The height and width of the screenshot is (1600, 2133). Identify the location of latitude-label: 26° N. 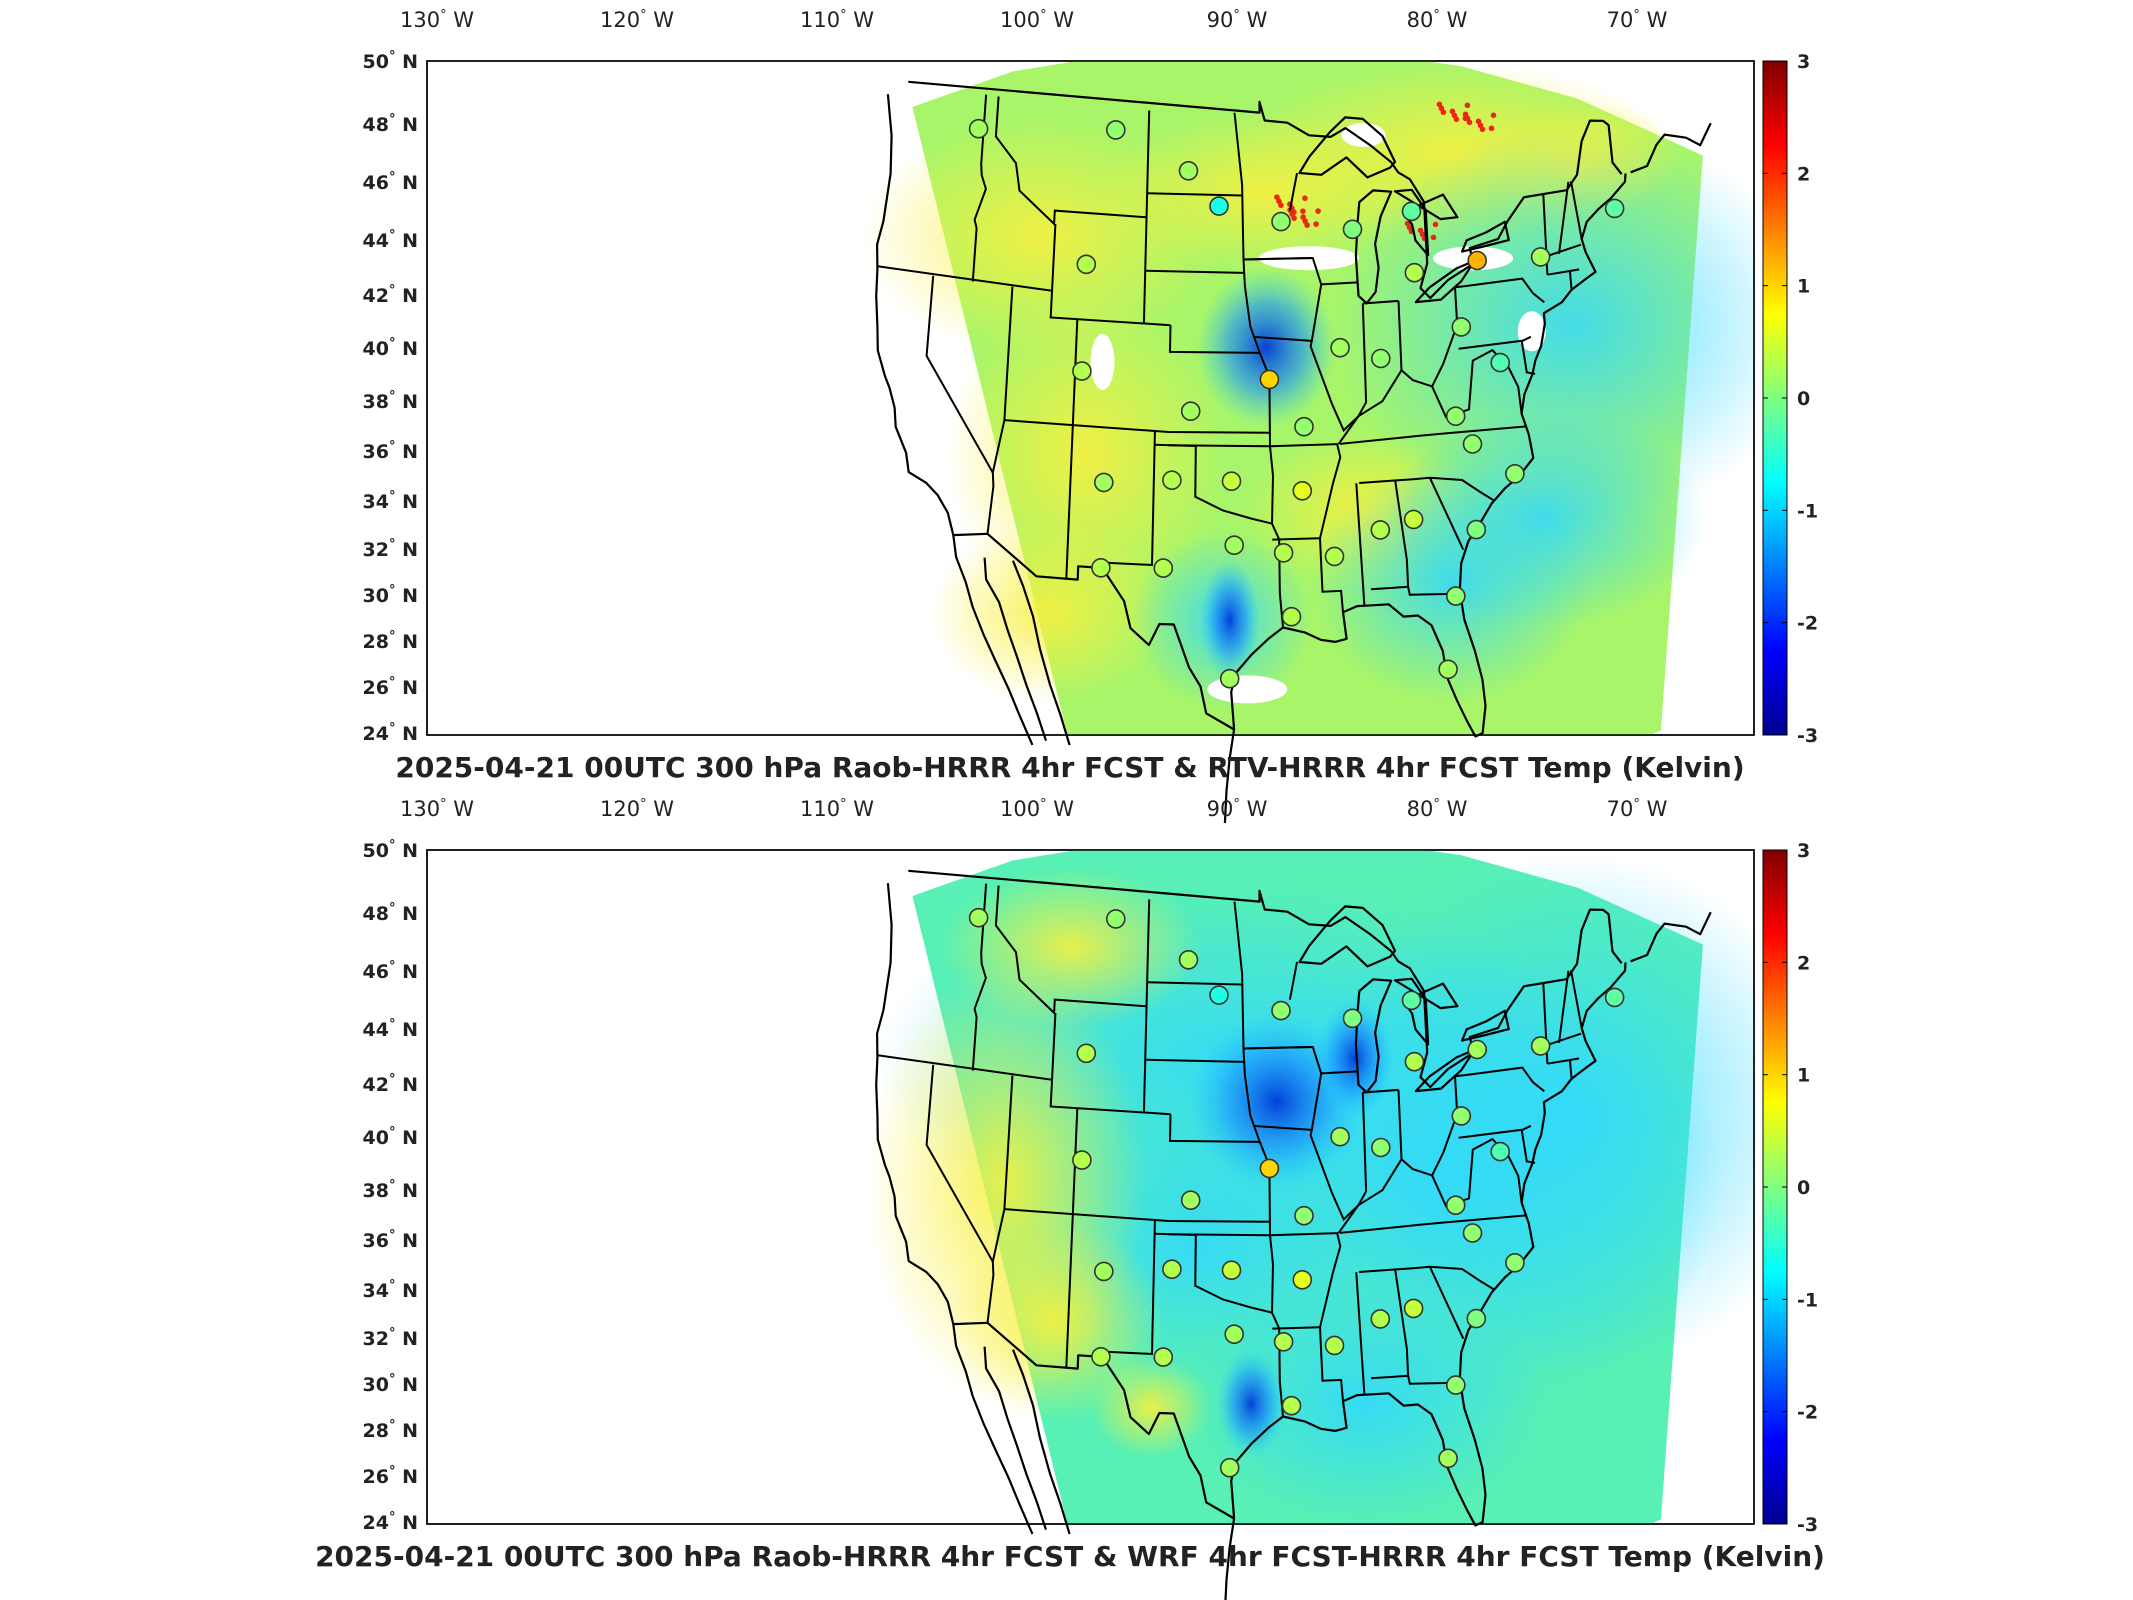
(390, 1476).